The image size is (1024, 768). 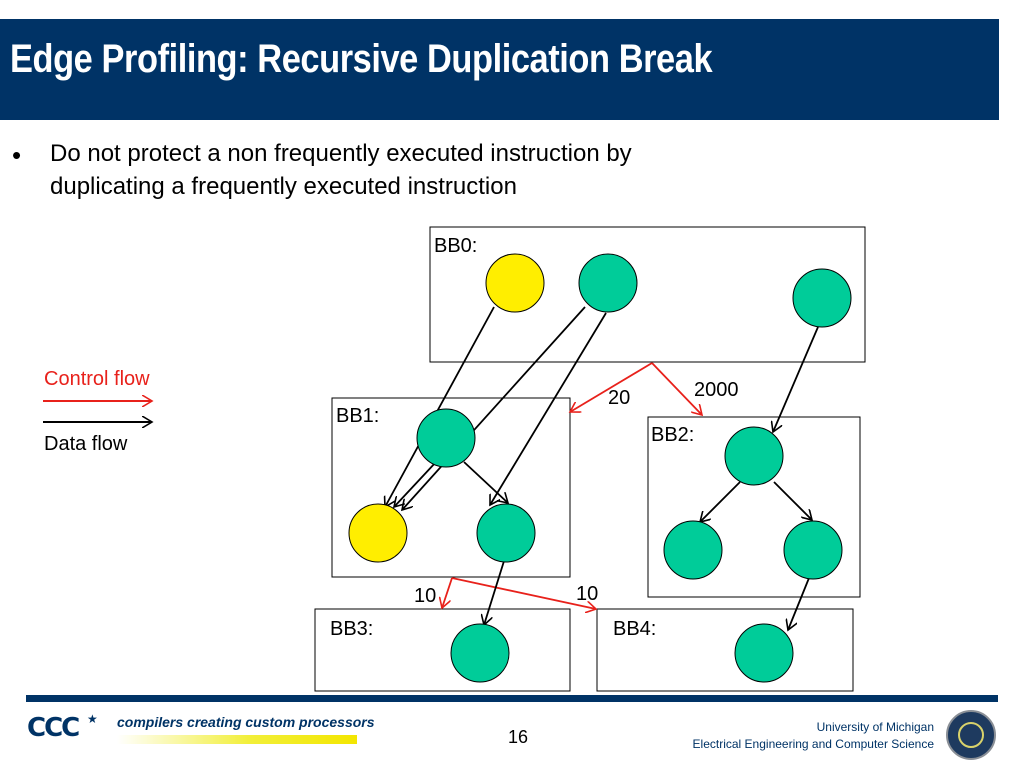 What do you see at coordinates (237, 739) in the screenshot?
I see `tagline-highlight` at bounding box center [237, 739].